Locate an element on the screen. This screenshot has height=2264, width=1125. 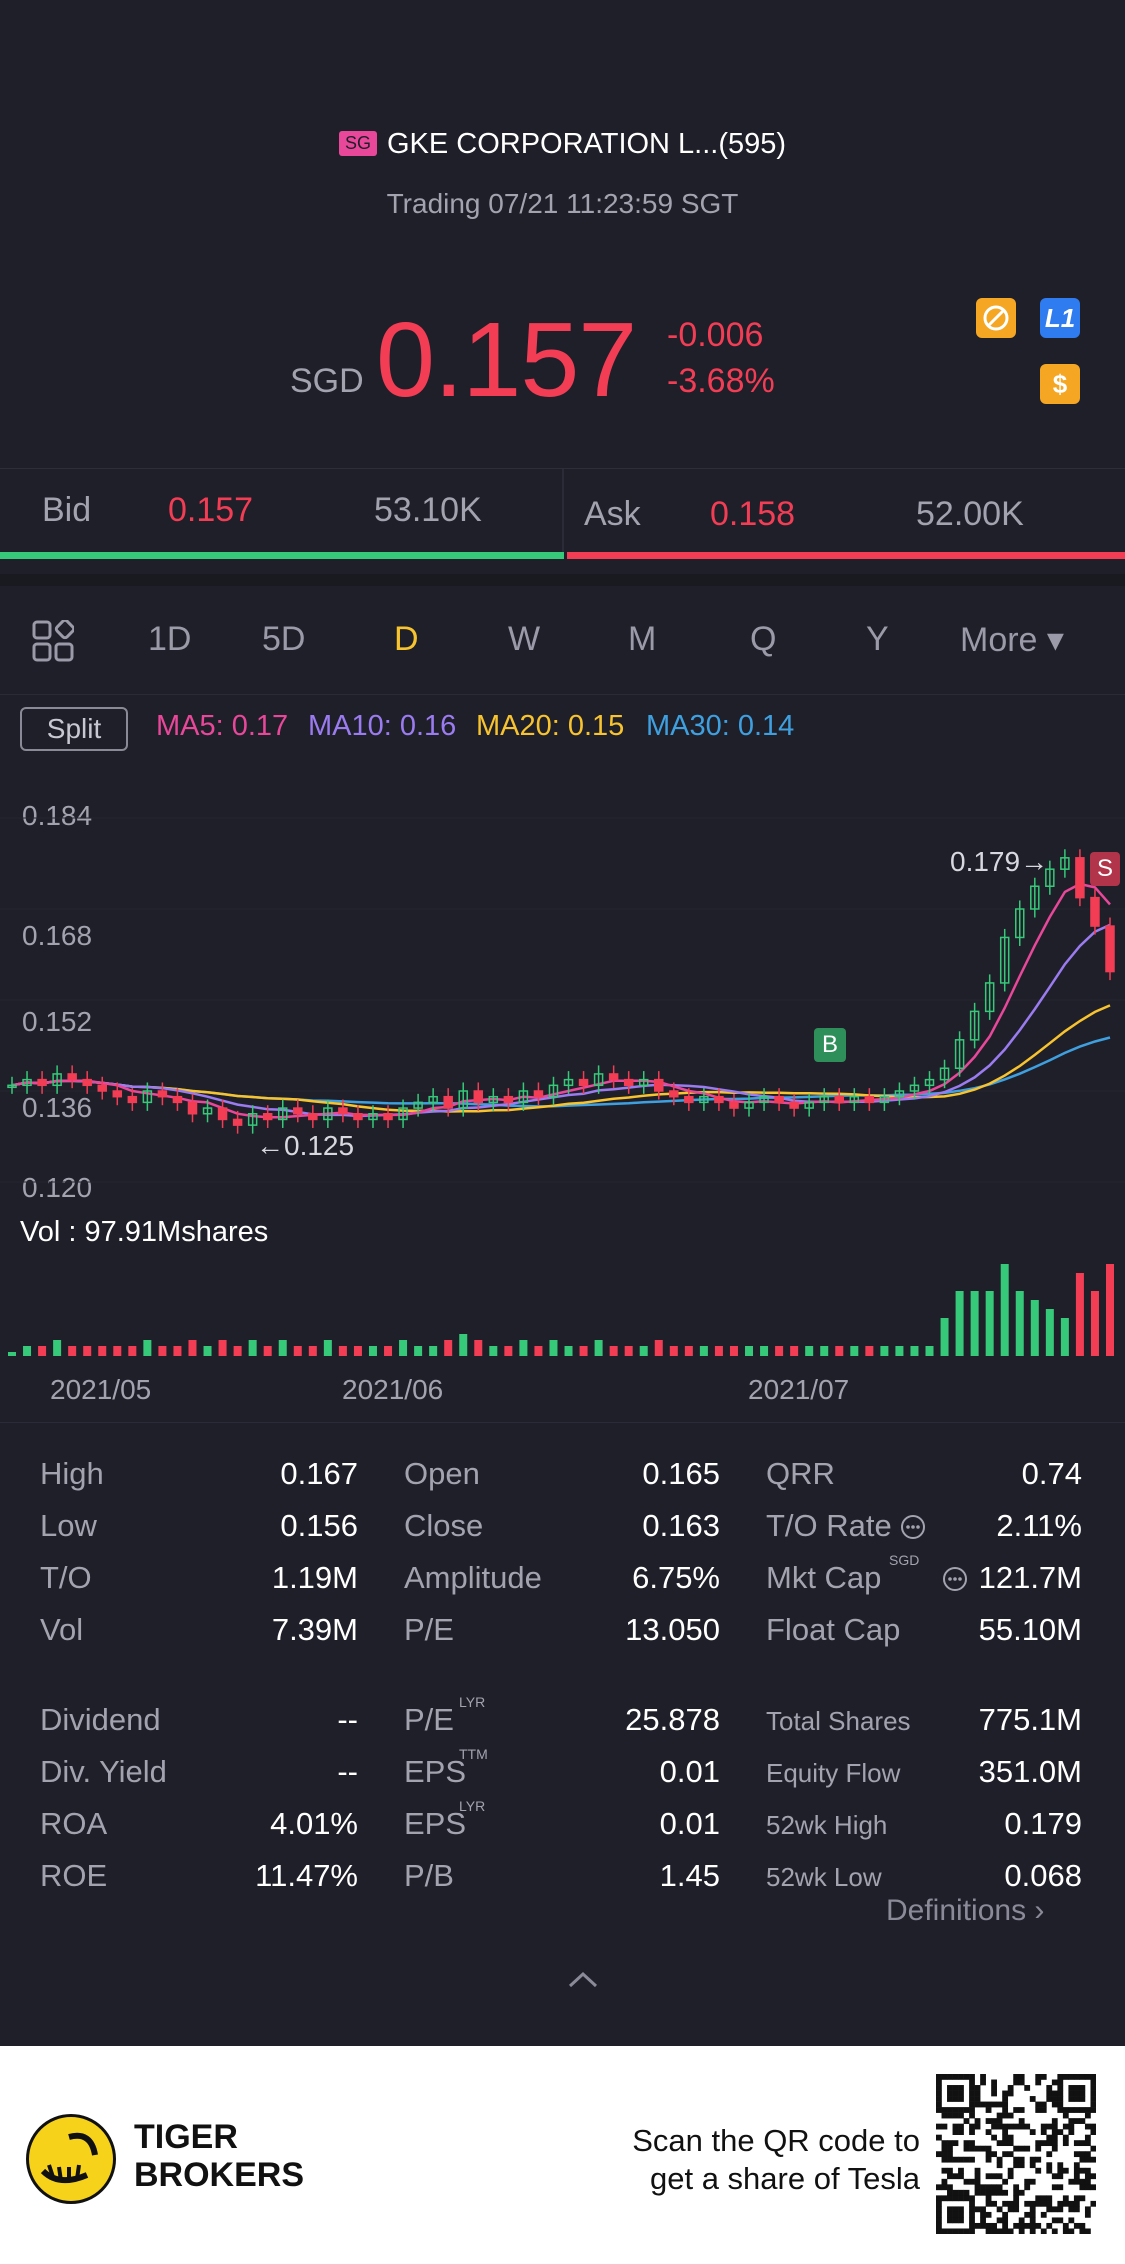
chart-layout-icon is located at coordinates (54, 642).